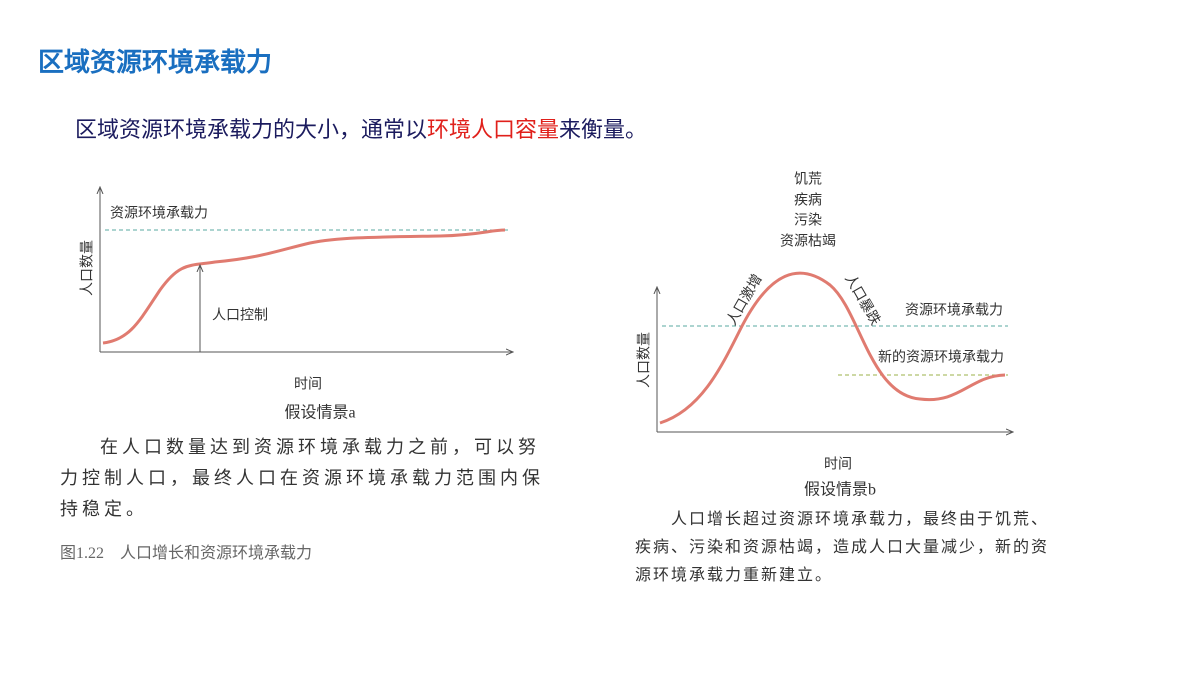  Describe the element at coordinates (808, 200) in the screenshot. I see `cause: 疾病` at that location.